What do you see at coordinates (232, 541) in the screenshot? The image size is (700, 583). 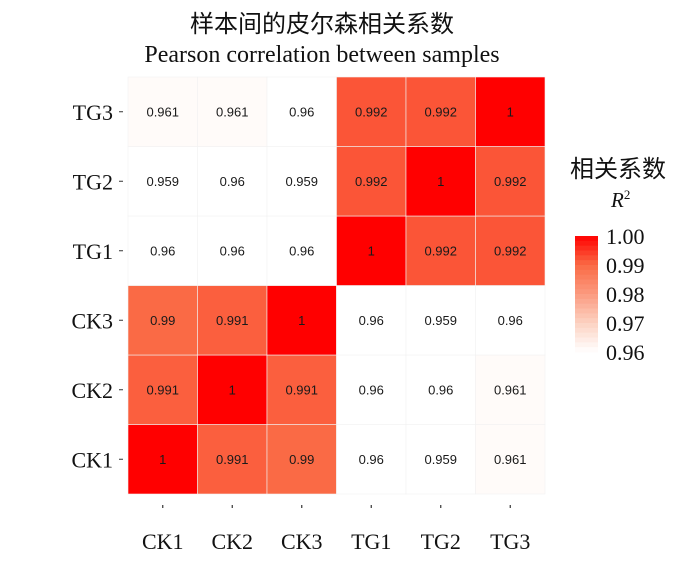 I see `x-tick-label: CK2` at bounding box center [232, 541].